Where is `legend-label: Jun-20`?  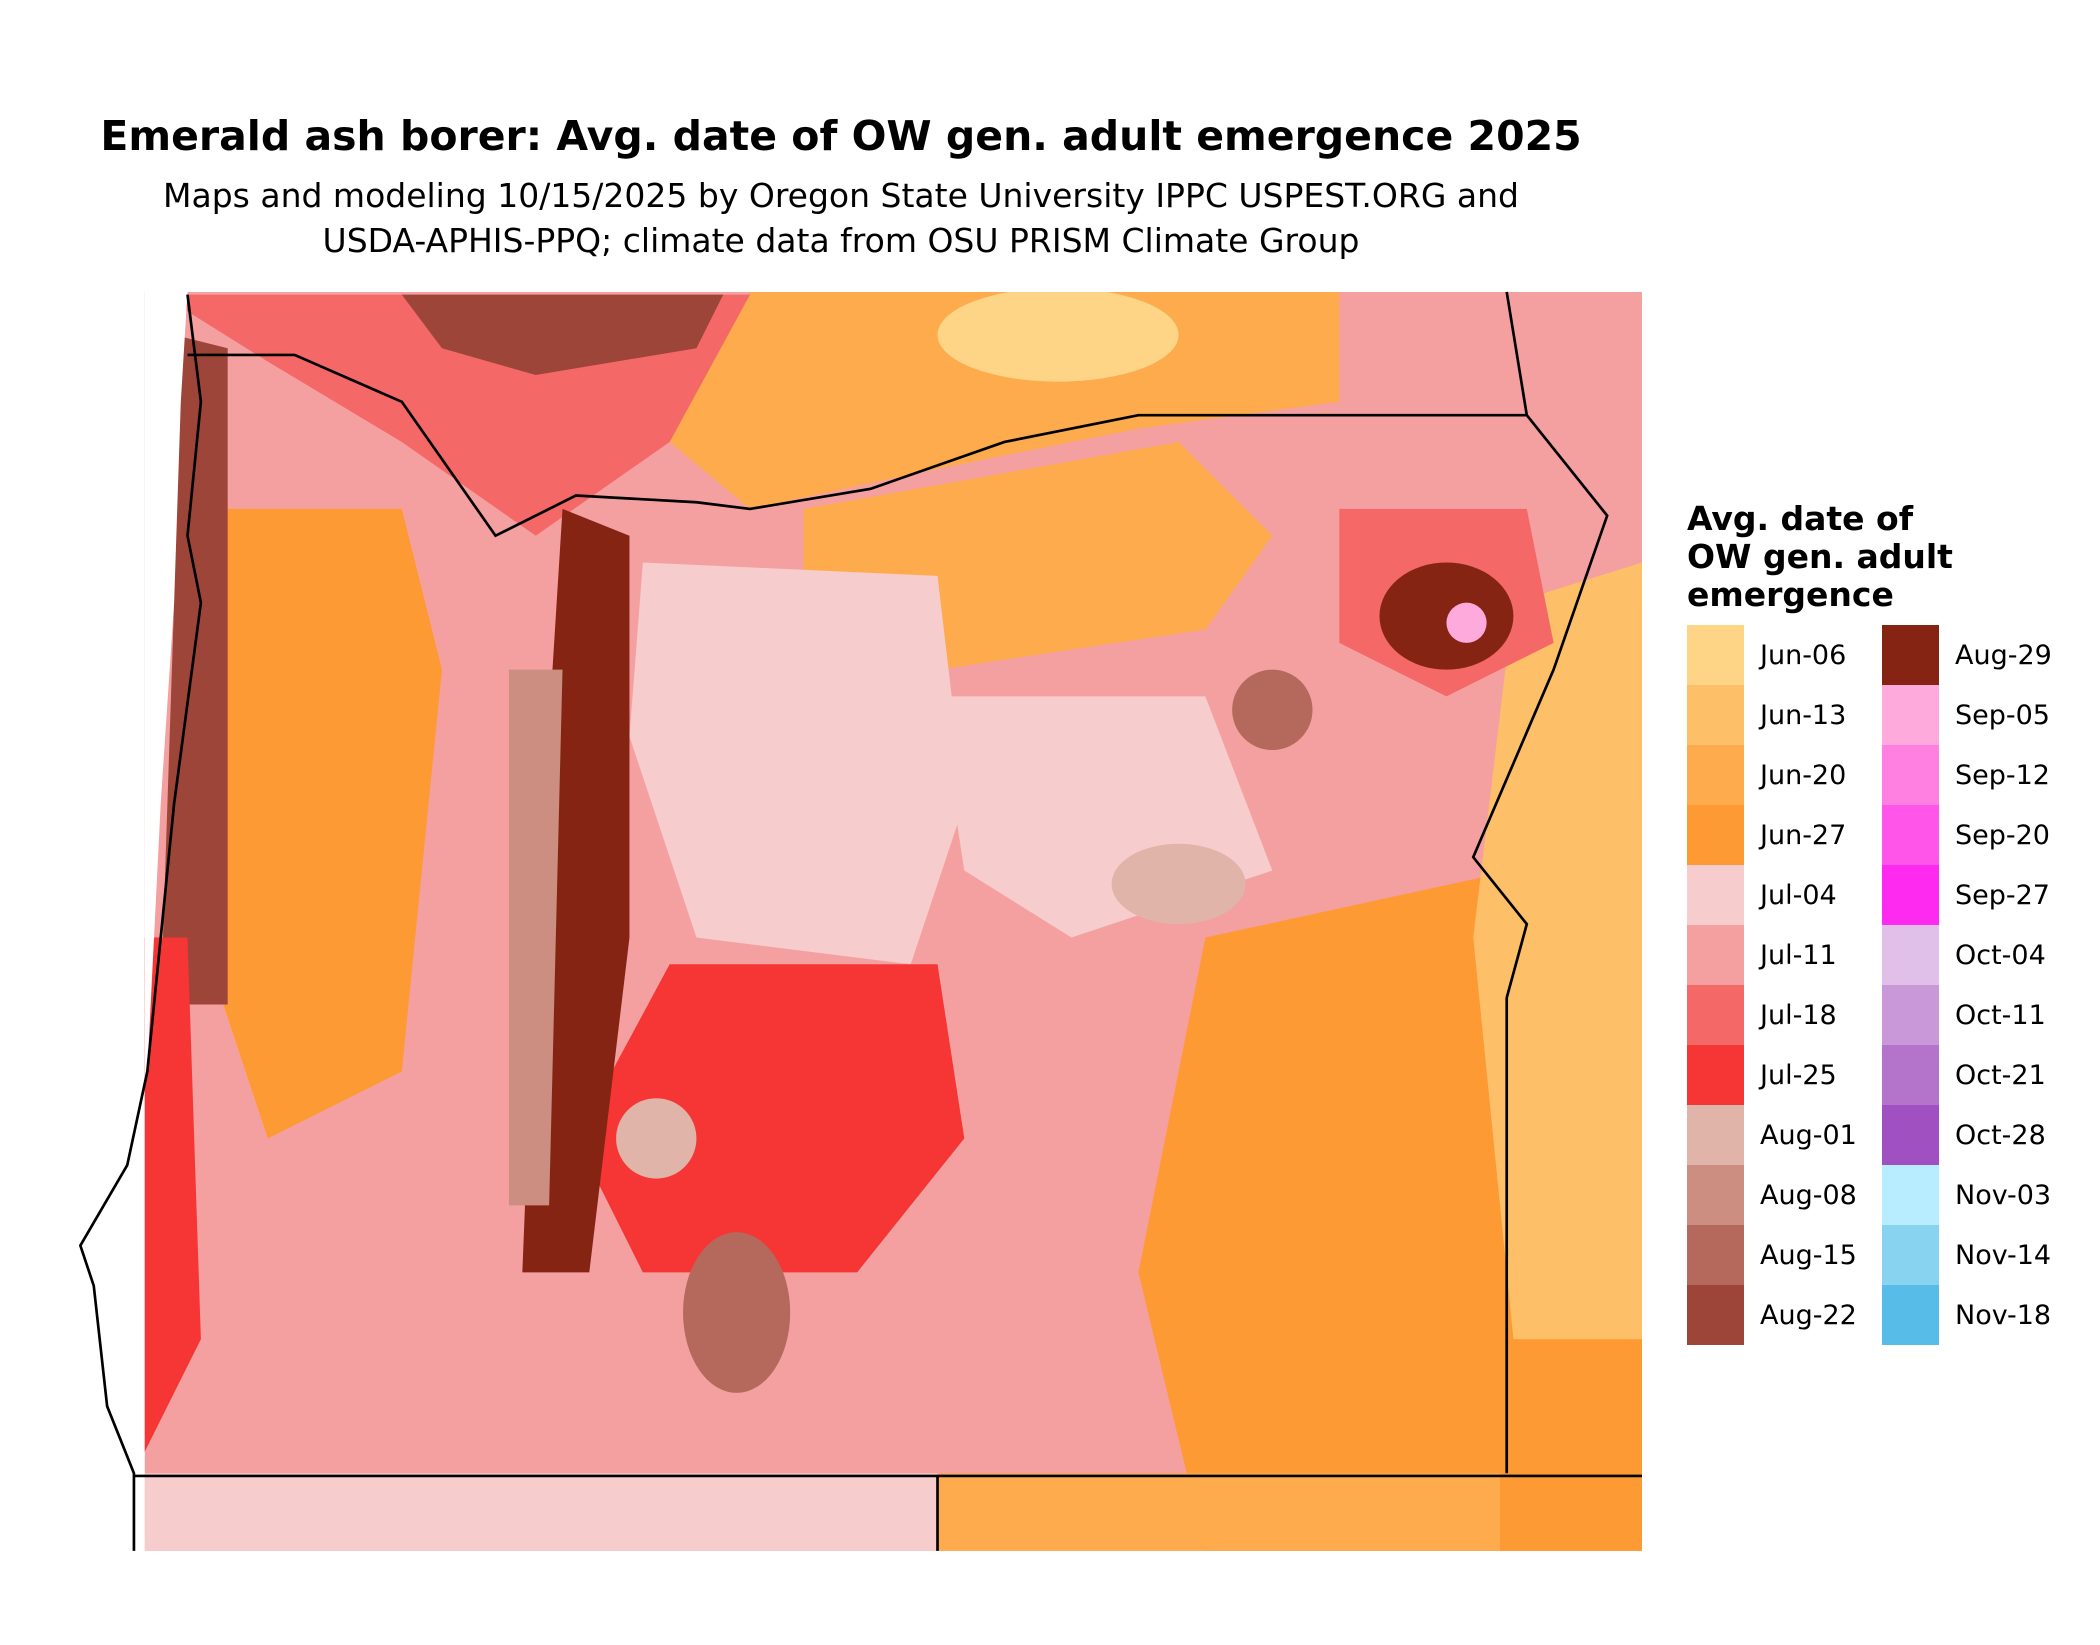
legend-label: Jun-20 is located at coordinates (1802, 775).